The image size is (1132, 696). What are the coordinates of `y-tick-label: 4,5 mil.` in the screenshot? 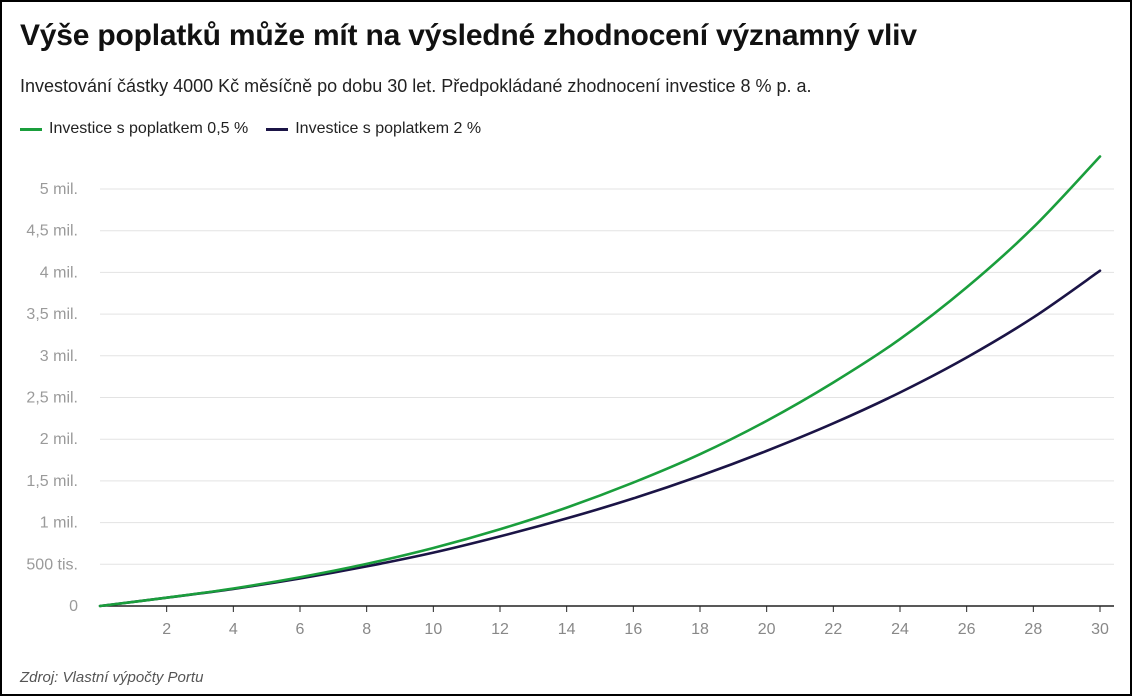 It's located at (52, 231).